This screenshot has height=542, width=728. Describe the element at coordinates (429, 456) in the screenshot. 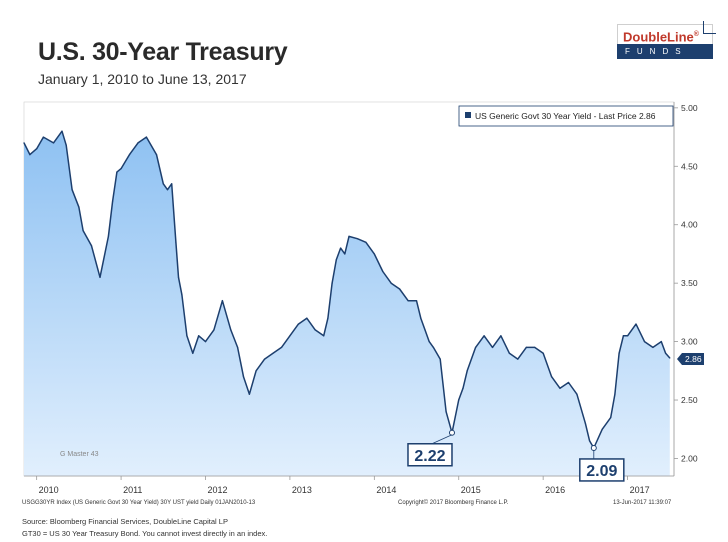

I see `annotation-label-0: 2.22` at that location.